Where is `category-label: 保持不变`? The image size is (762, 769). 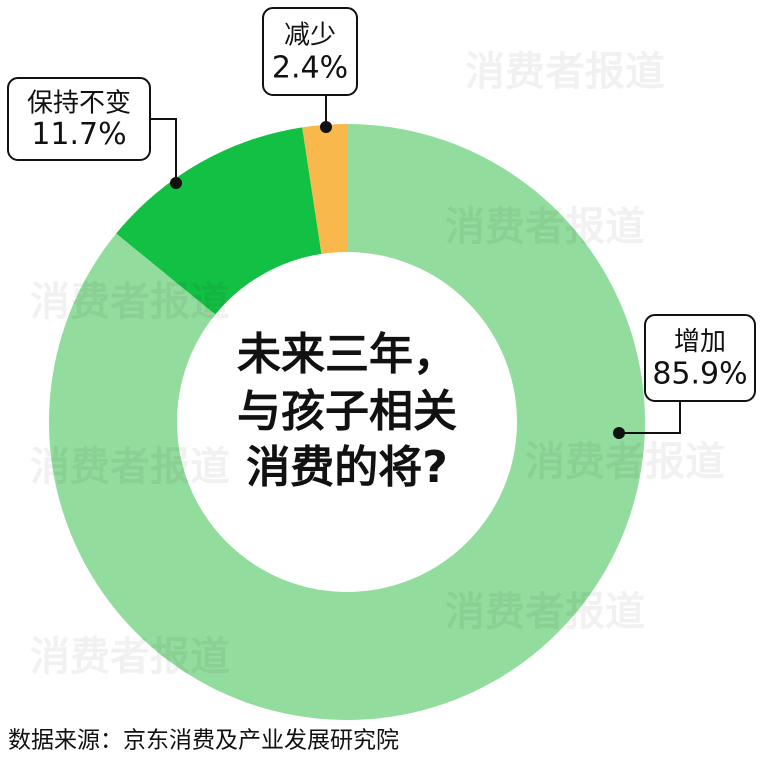
category-label: 保持不变 is located at coordinates (79, 104).